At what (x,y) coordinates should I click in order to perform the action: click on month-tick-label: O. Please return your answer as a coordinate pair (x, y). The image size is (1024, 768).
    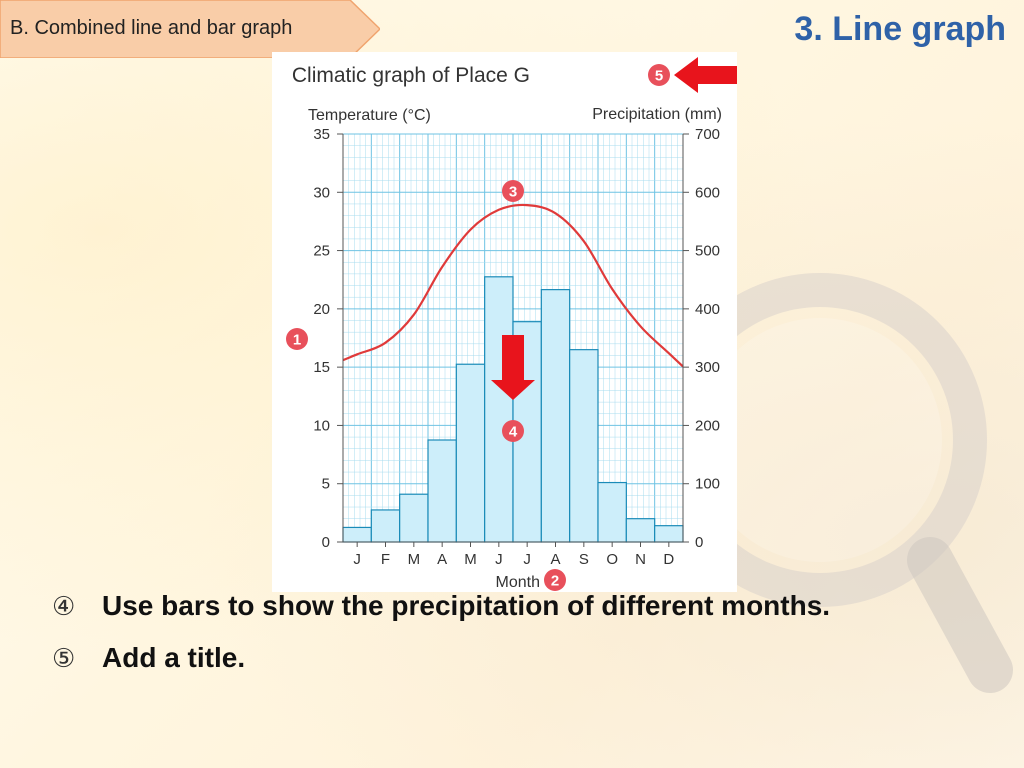
    Looking at the image, I should click on (612, 559).